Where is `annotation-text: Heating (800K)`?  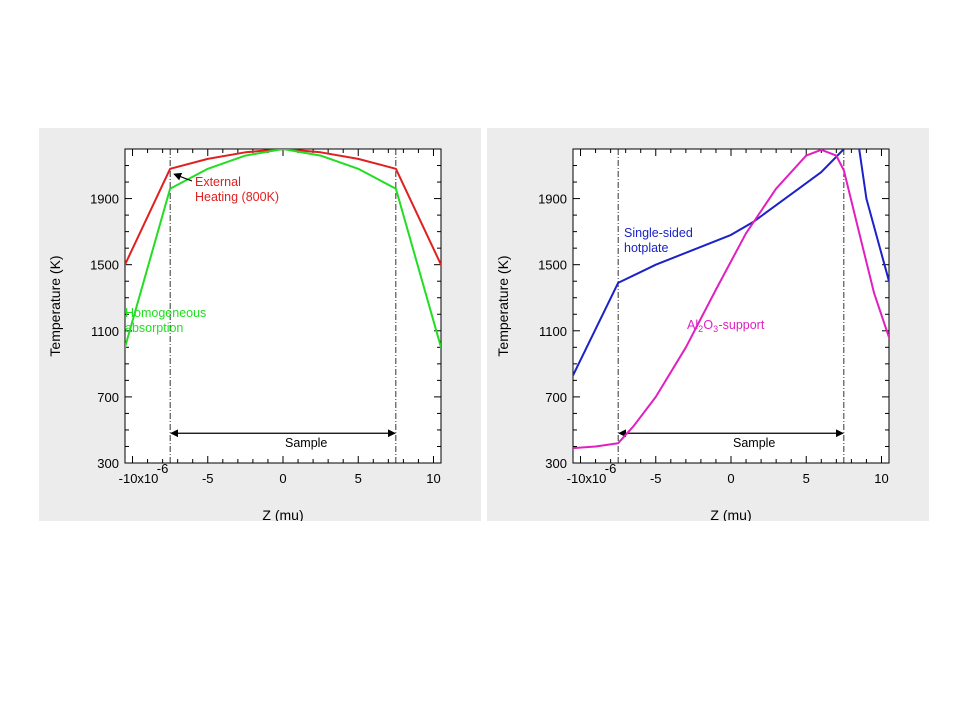
annotation-text: Heating (800K) is located at coordinates (237, 197).